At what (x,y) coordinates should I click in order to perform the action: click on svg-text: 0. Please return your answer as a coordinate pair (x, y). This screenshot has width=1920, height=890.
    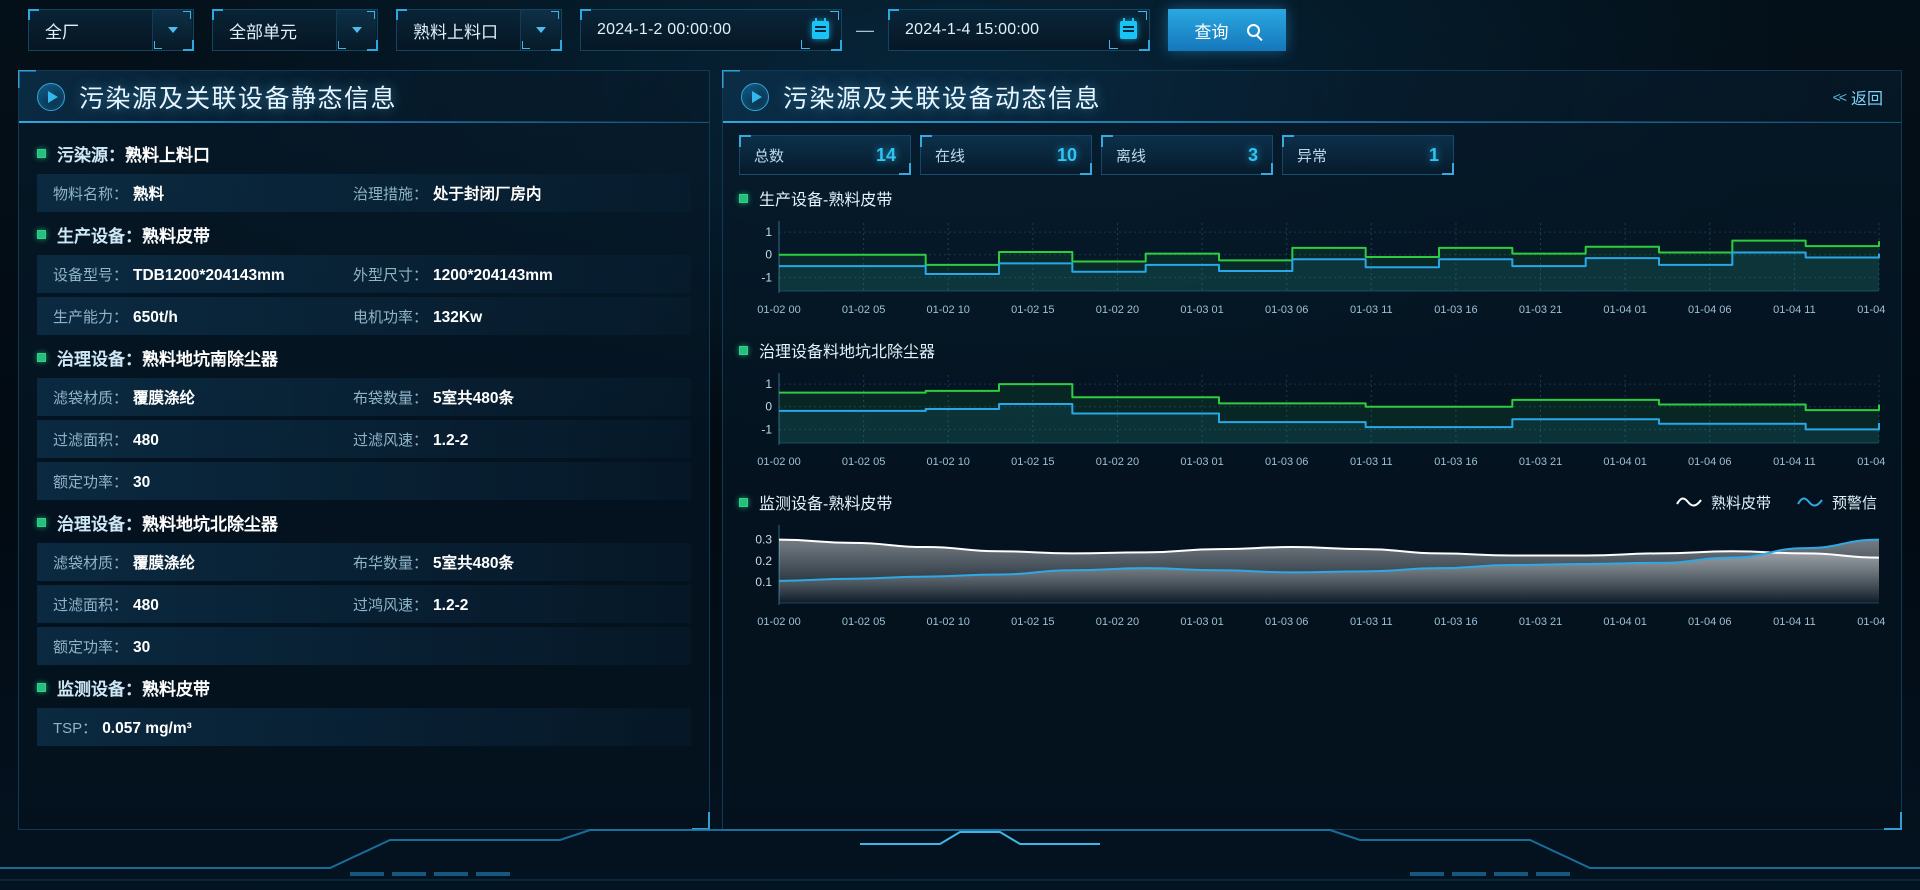
    Looking at the image, I should click on (768, 407).